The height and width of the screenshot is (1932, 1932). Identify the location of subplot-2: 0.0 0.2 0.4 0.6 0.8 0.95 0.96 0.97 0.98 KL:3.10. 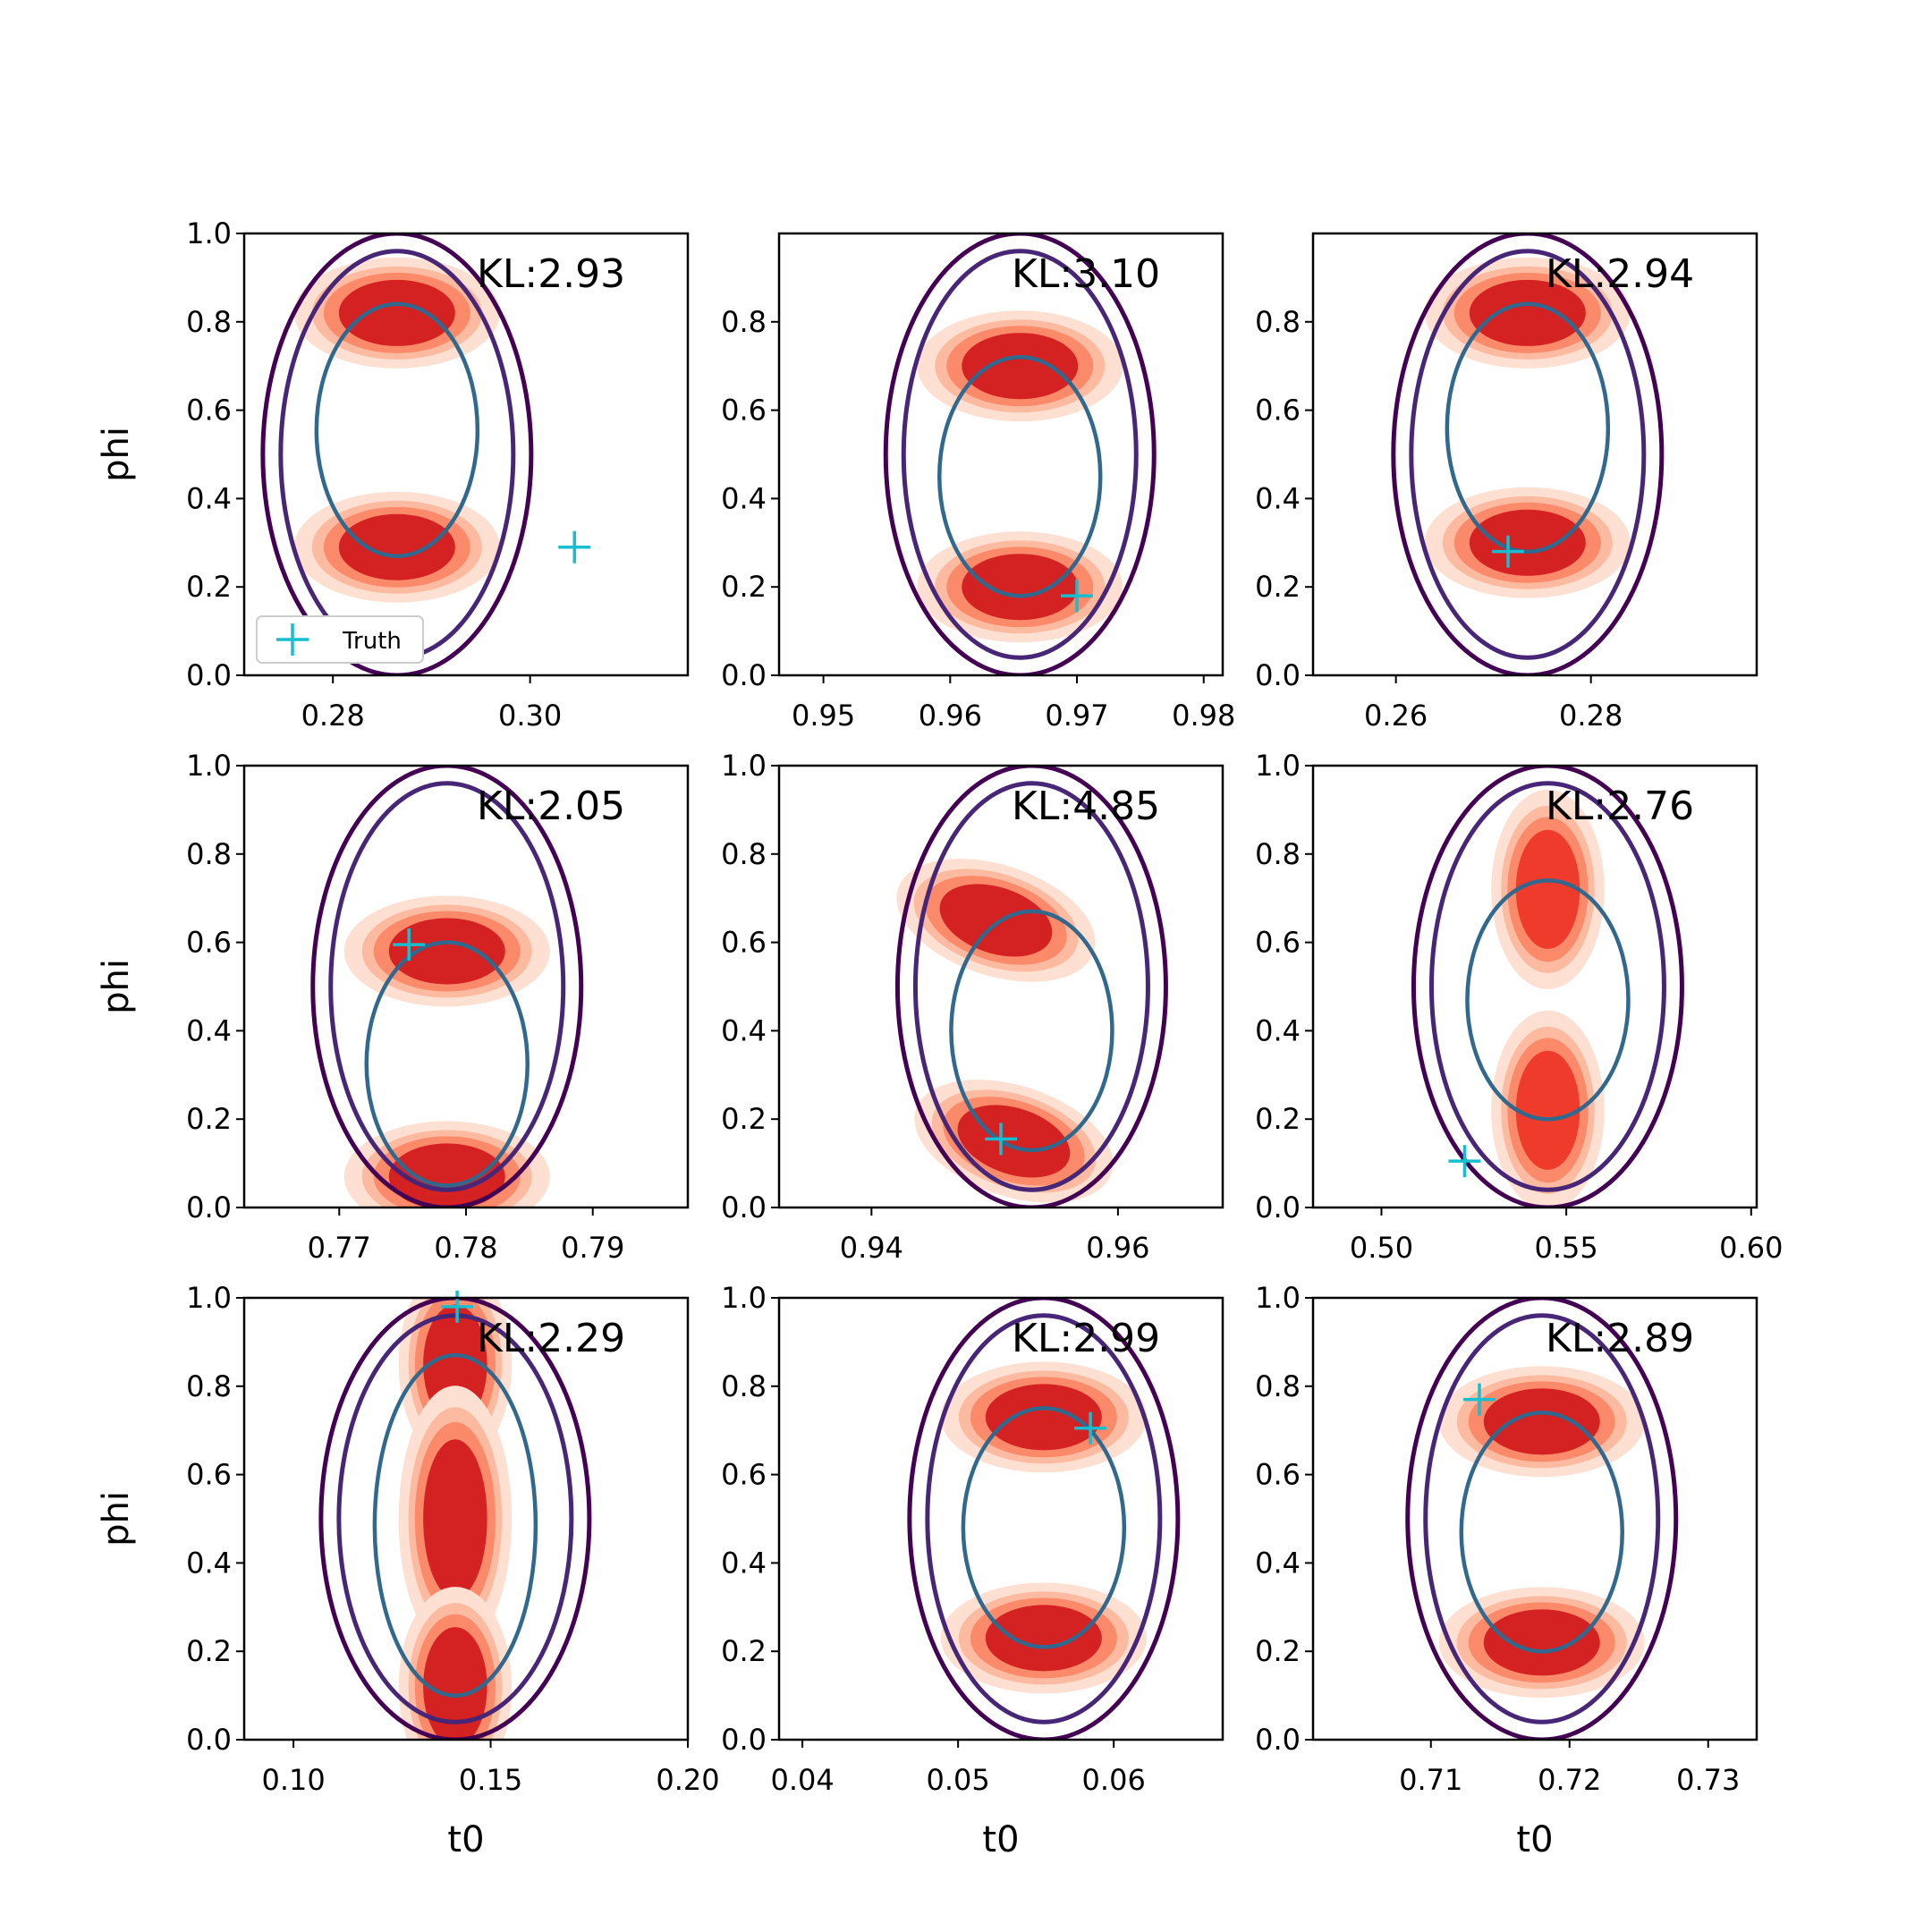
(978, 482).